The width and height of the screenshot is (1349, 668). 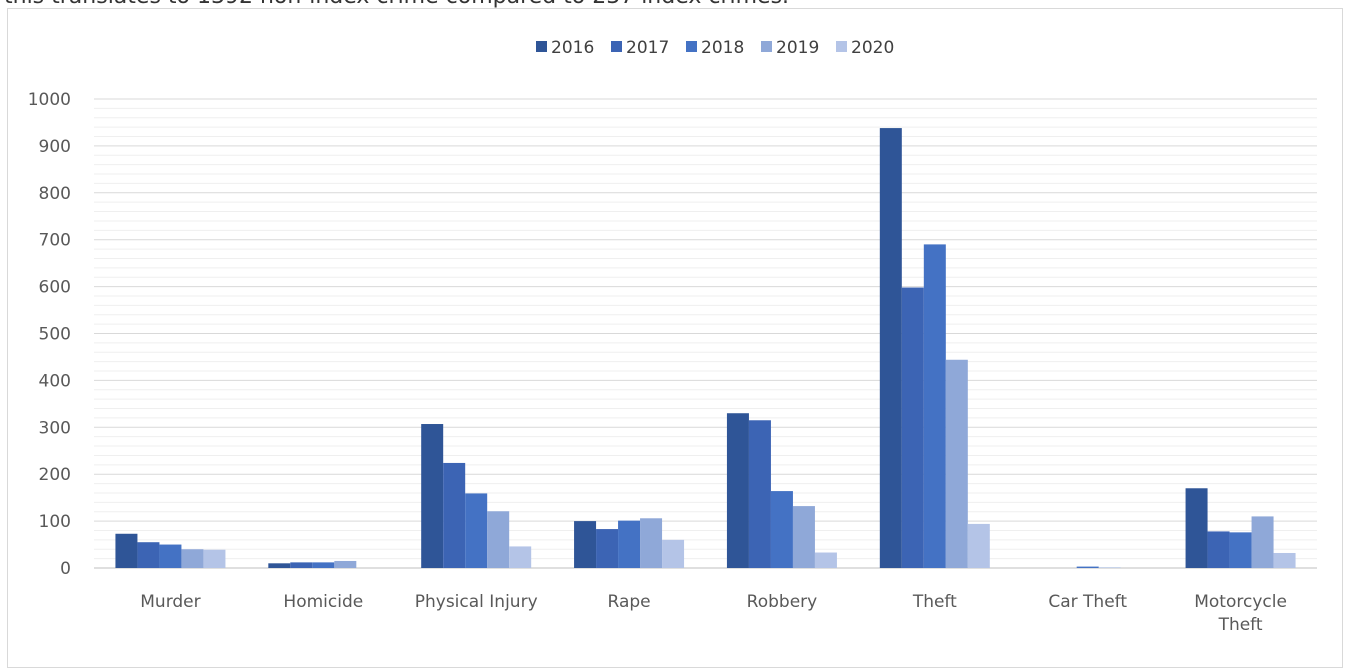 What do you see at coordinates (1087, 602) in the screenshot?
I see `x-tick-label: Car Theft` at bounding box center [1087, 602].